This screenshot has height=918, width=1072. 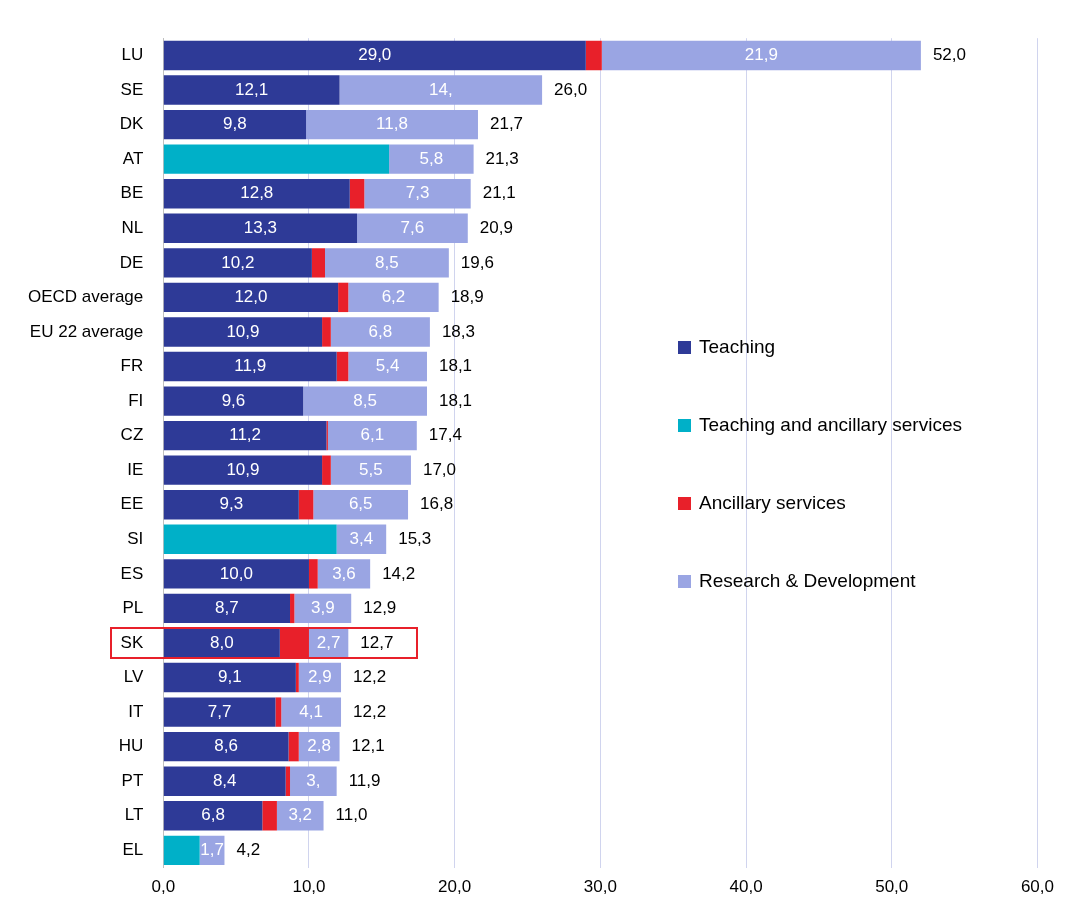 I want to click on total-label: 4,2, so click(x=248, y=850).